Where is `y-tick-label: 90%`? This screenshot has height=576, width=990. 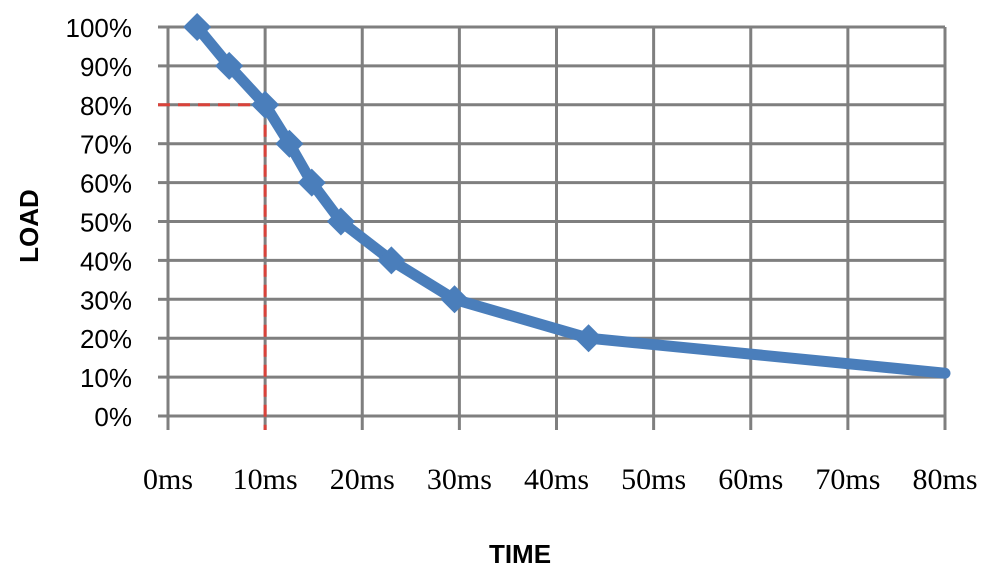 y-tick-label: 90% is located at coordinates (106, 67).